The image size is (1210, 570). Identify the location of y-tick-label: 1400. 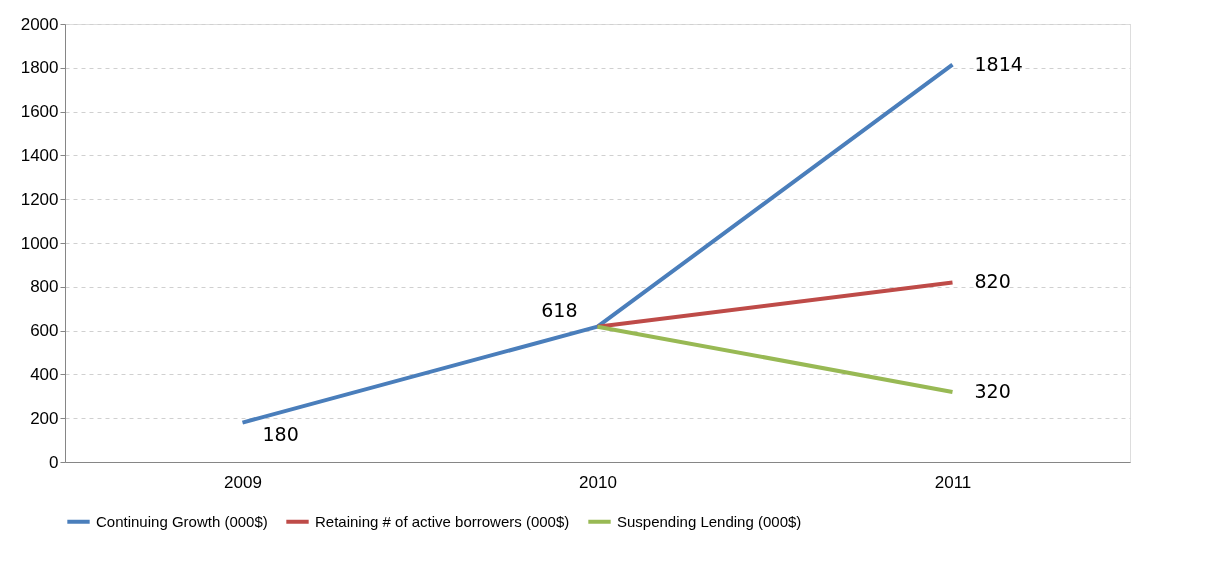
(39, 155).